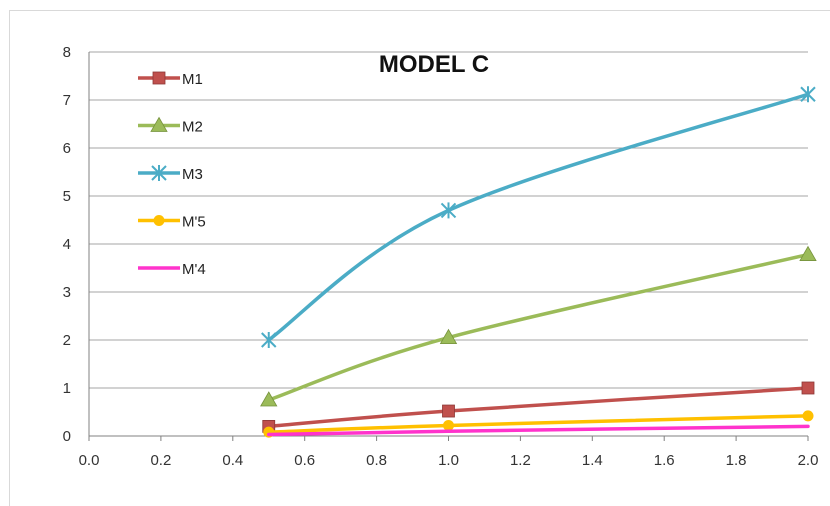 The image size is (830, 506). Describe the element at coordinates (170, 126) in the screenshot. I see `legend-item: M2` at that location.